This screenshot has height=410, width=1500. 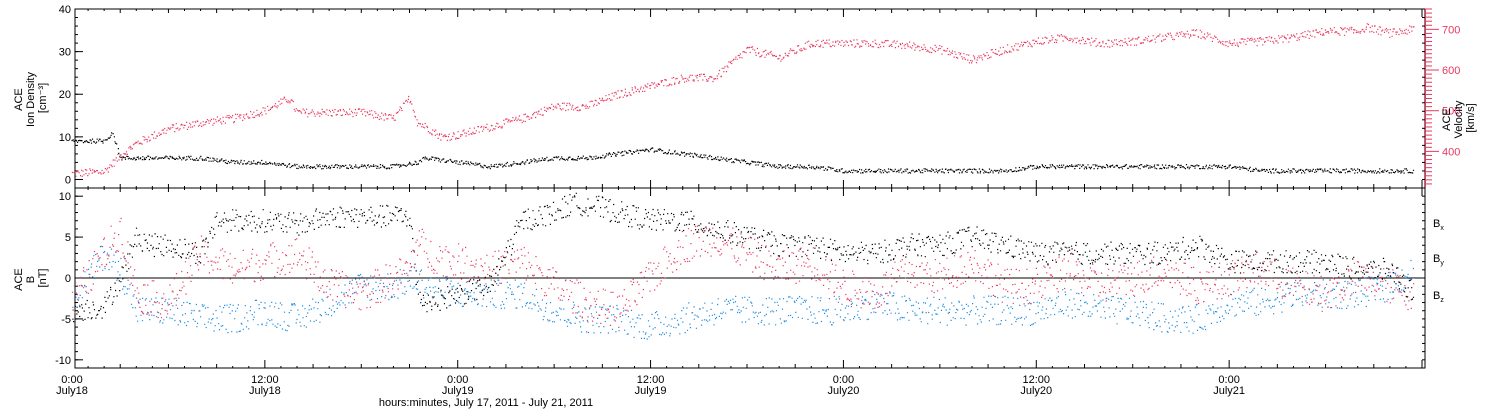 What do you see at coordinates (65, 197) in the screenshot?
I see `field-axis-tick-label: 10` at bounding box center [65, 197].